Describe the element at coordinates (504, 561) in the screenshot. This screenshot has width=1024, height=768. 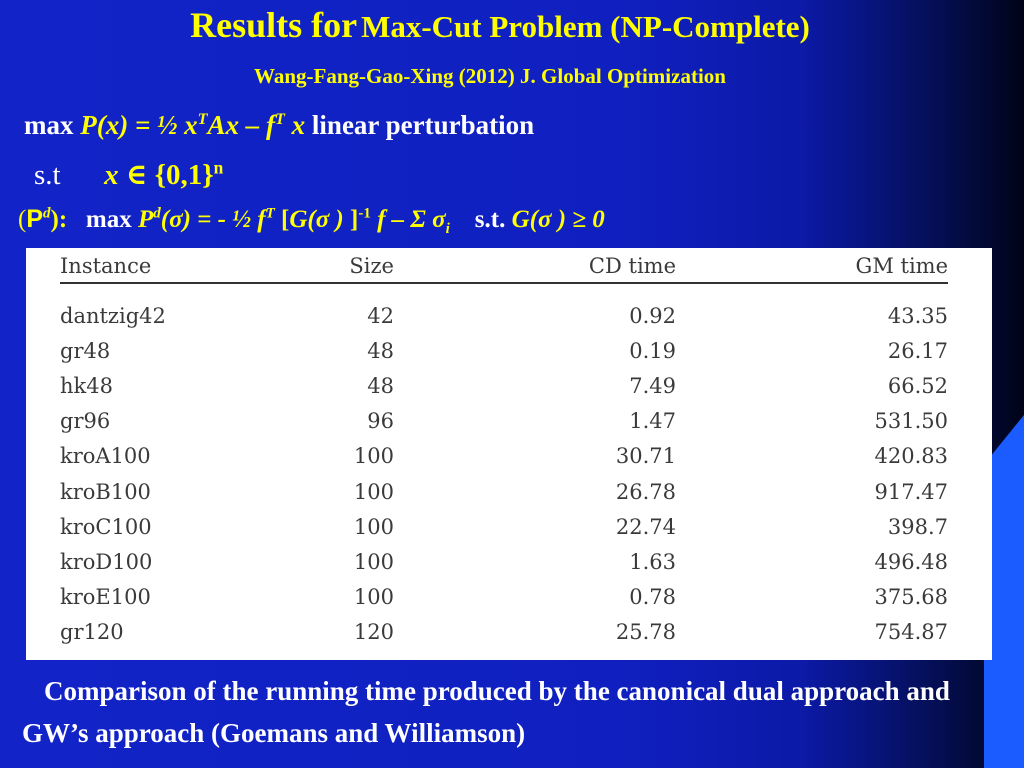
I see `table-row: kroD100 100 1.63 496.48` at that location.